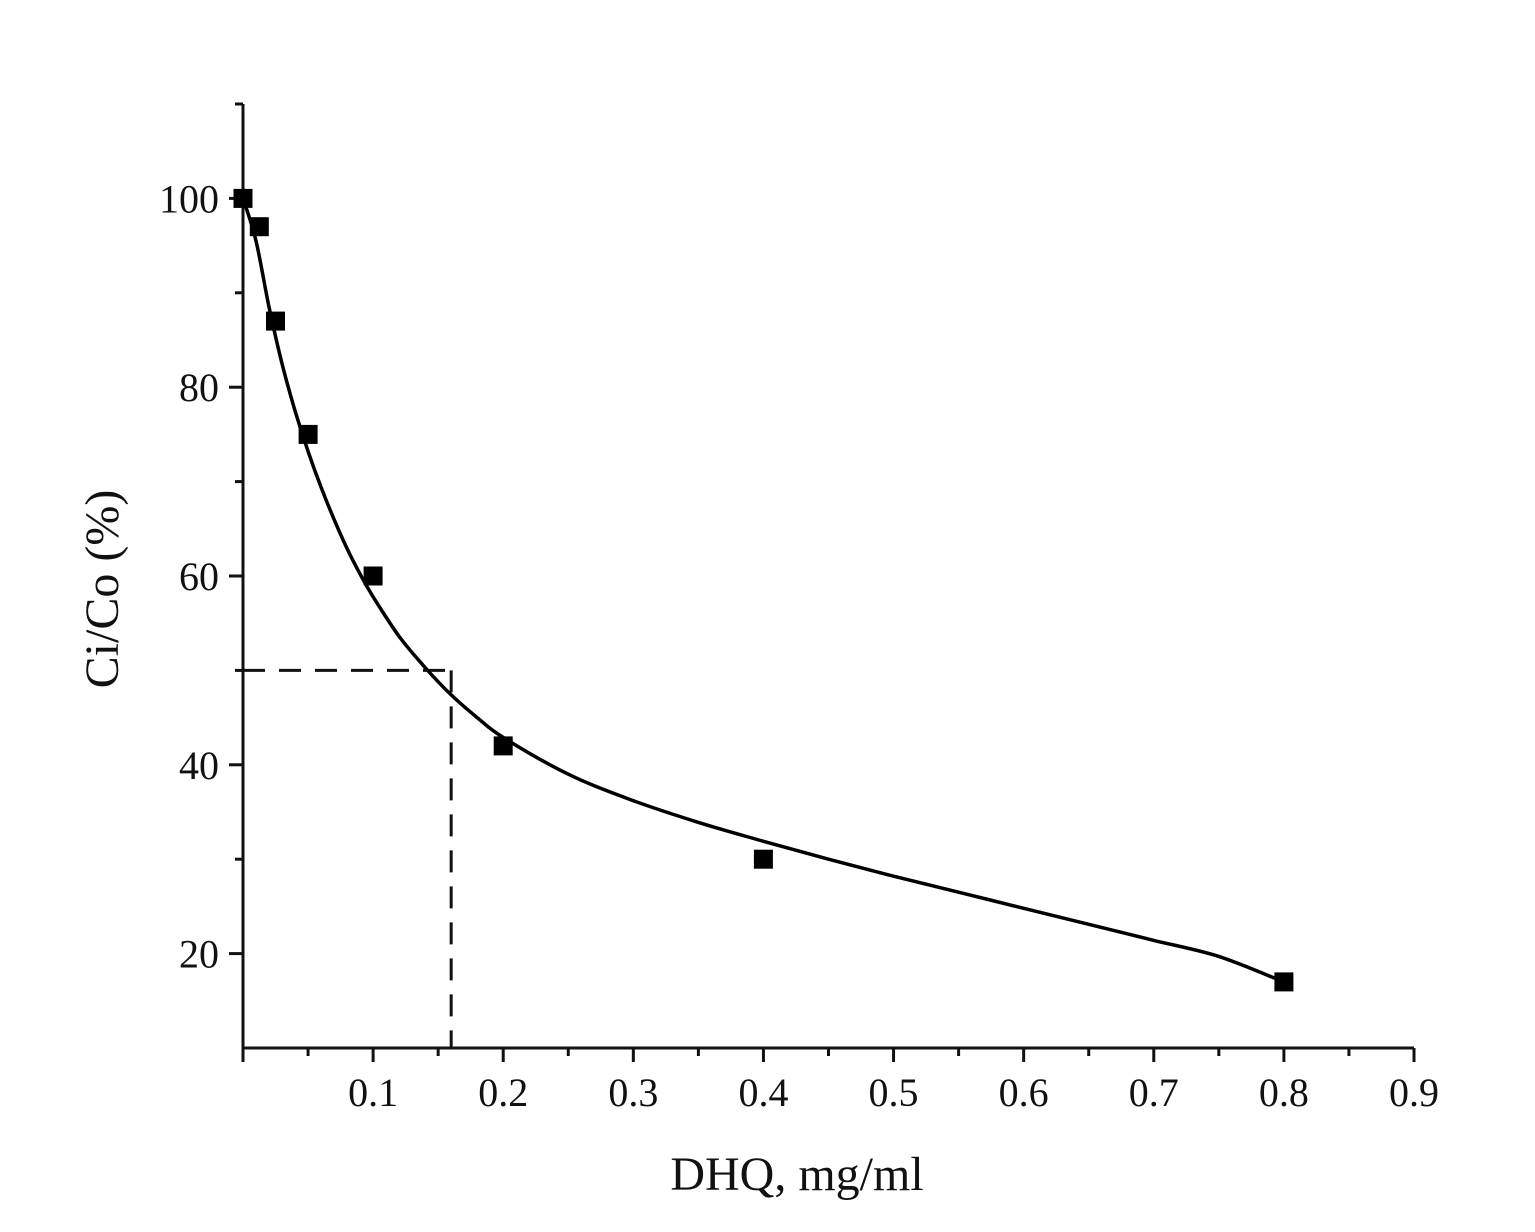 This screenshot has width=1535, height=1232. What do you see at coordinates (503, 1092) in the screenshot?
I see `x-tick-label: 0.2` at bounding box center [503, 1092].